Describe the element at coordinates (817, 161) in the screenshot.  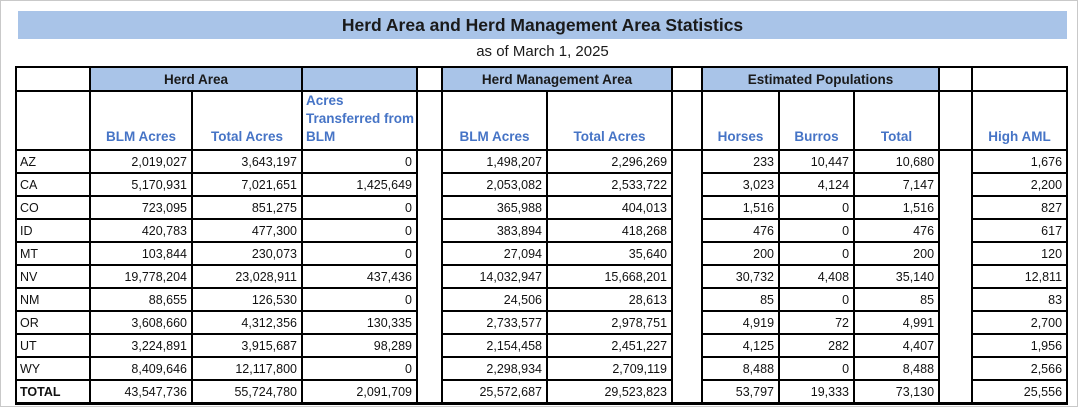
I see `burros-cell: 10,447` at that location.